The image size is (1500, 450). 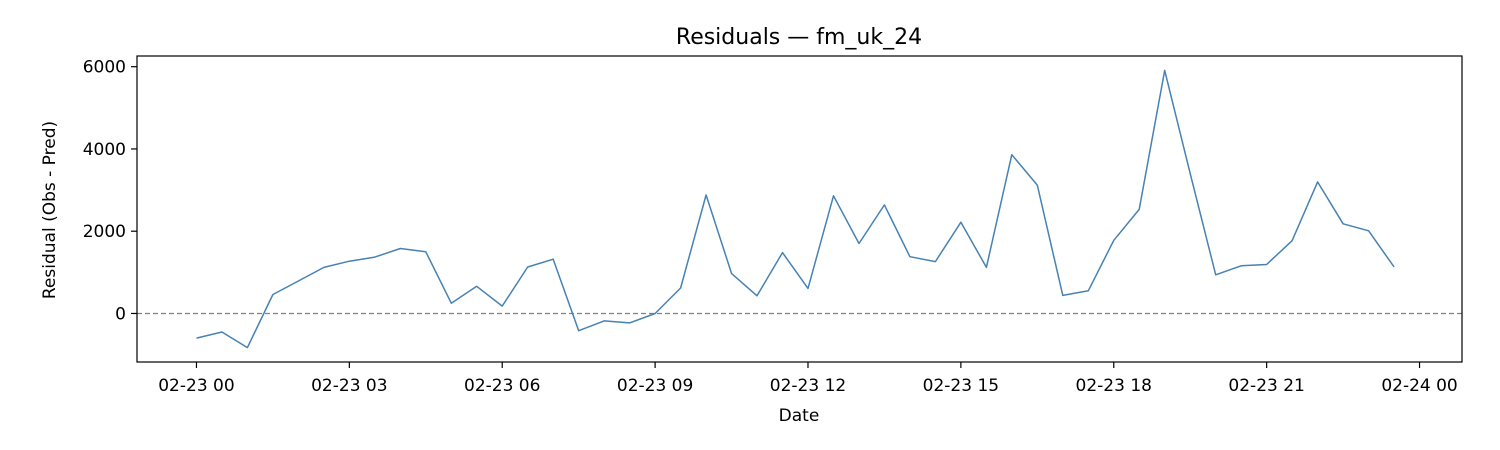 What do you see at coordinates (104, 68) in the screenshot?
I see `y-tick-label: 6000` at bounding box center [104, 68].